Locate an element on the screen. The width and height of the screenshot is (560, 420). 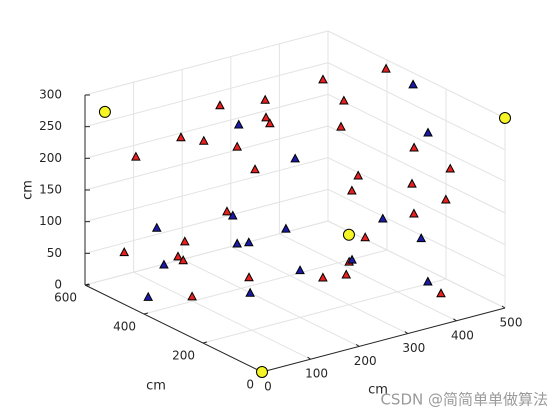
z-tick-label: 300 is located at coordinates (50, 95).